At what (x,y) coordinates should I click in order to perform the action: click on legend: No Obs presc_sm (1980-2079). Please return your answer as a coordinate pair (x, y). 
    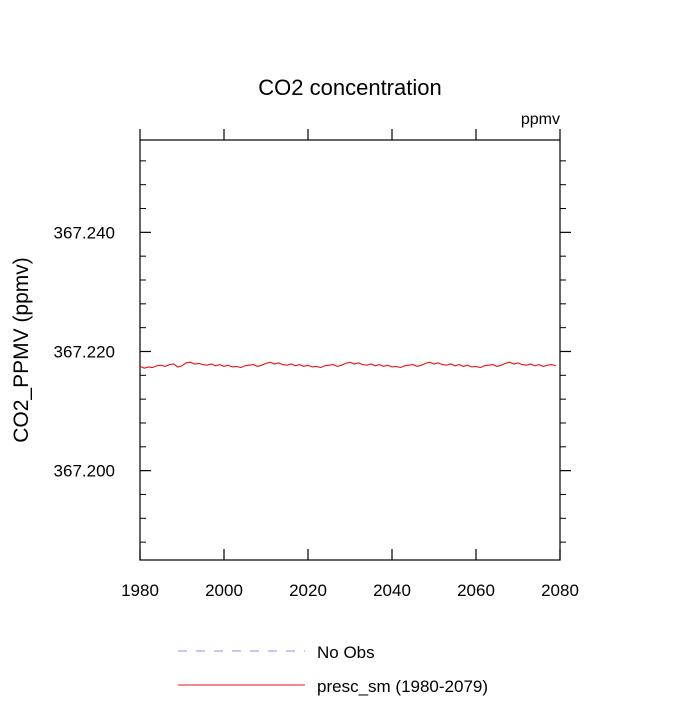
    Looking at the image, I should click on (333, 669).